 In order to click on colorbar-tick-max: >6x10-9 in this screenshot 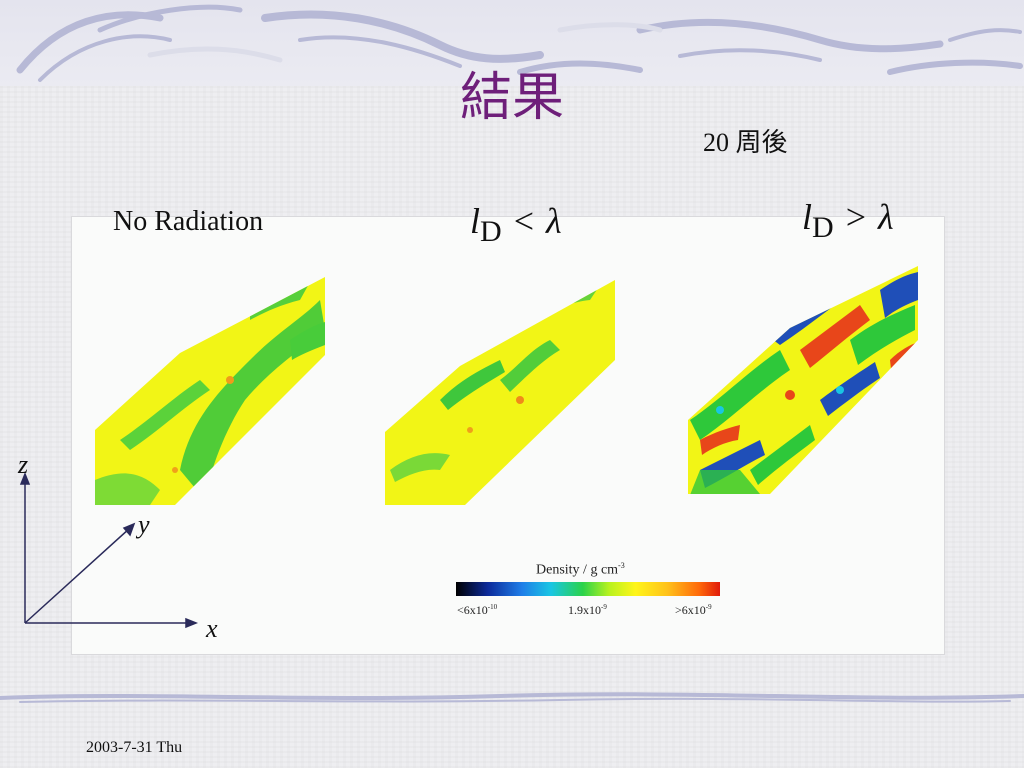, I will do `click(693, 610)`.